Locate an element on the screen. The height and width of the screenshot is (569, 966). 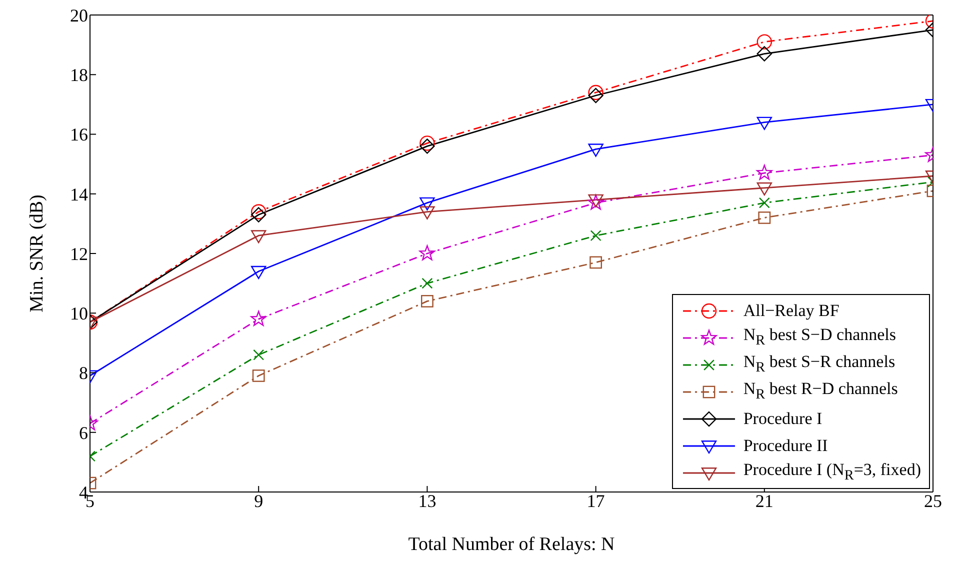
y-tick-label: 14 is located at coordinates (79, 194).